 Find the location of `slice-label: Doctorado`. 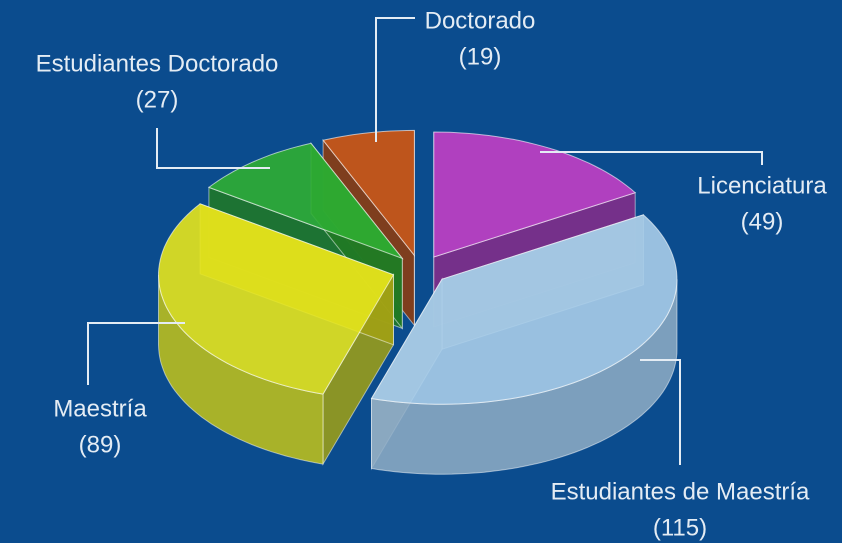

slice-label: Doctorado is located at coordinates (480, 20).